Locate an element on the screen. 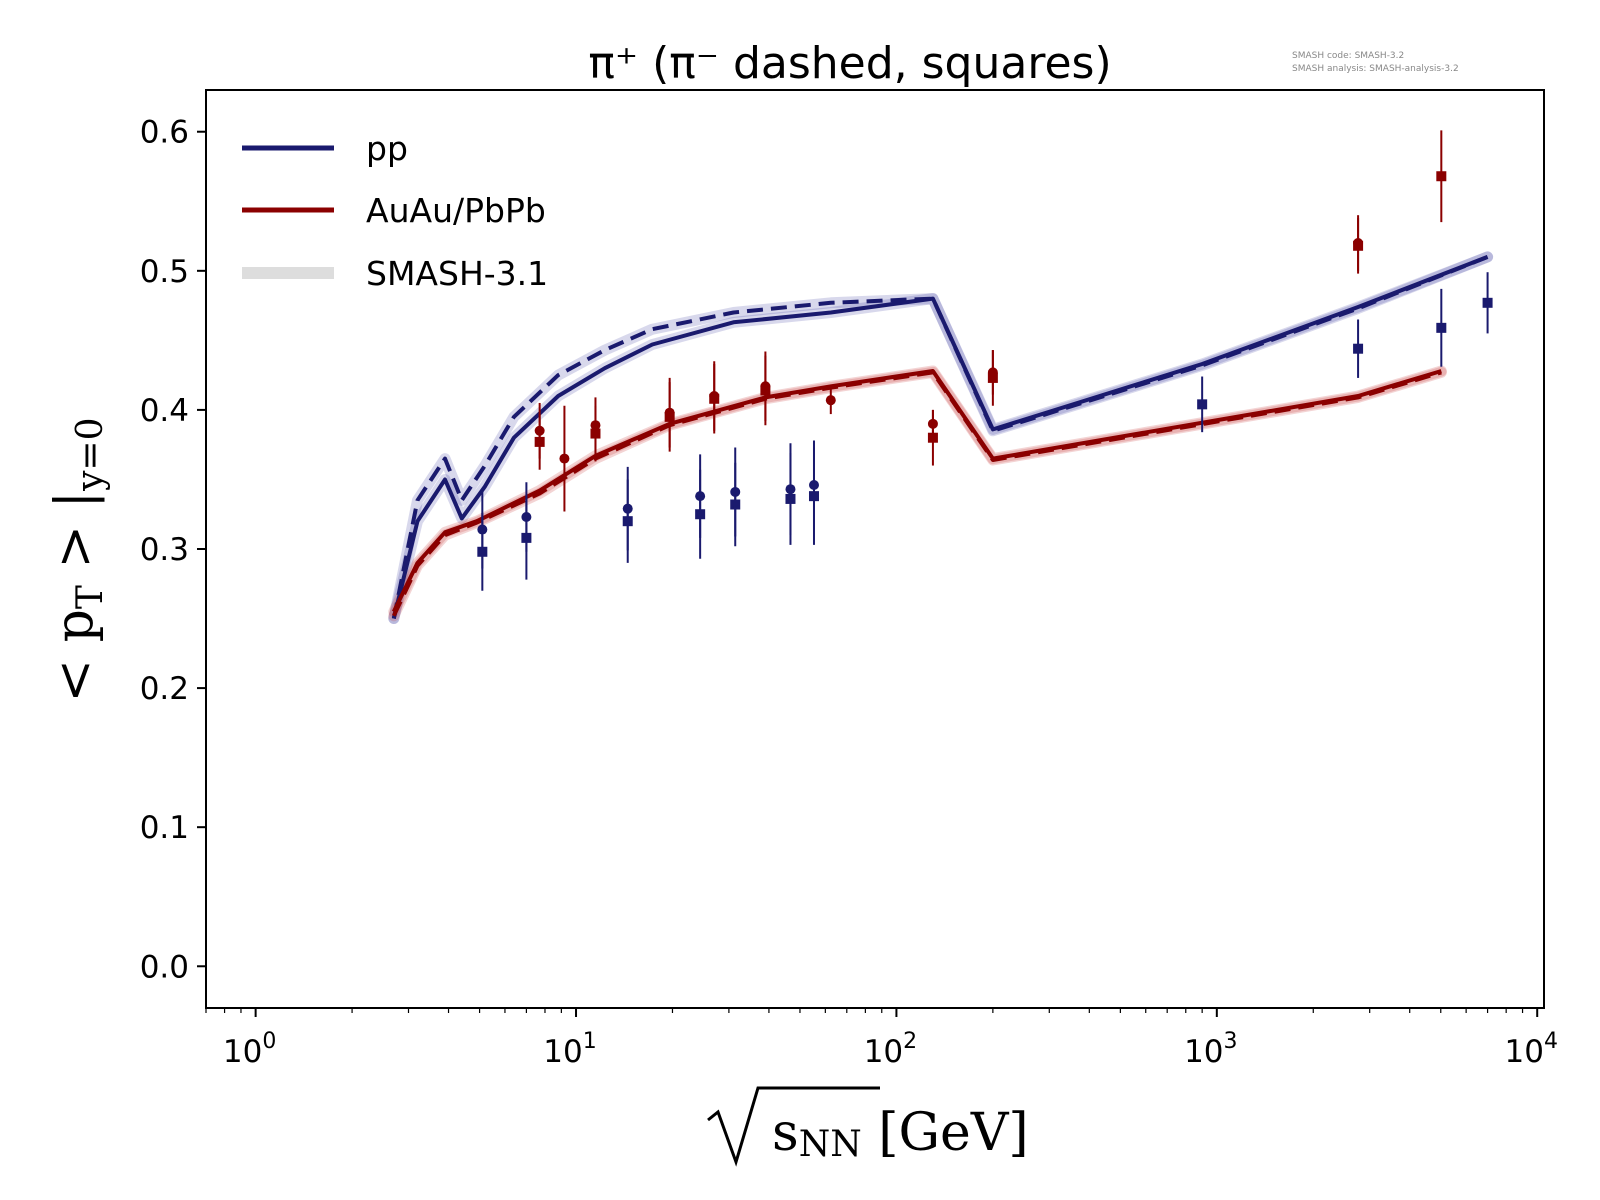  y-tick-label: 0.3 is located at coordinates (164, 550).